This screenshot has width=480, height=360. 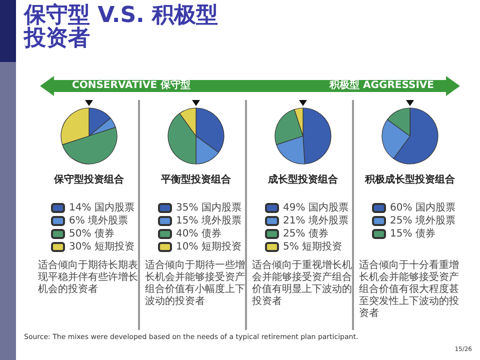 I want to click on legend-label: 60% 国内股票, so click(x=423, y=208).